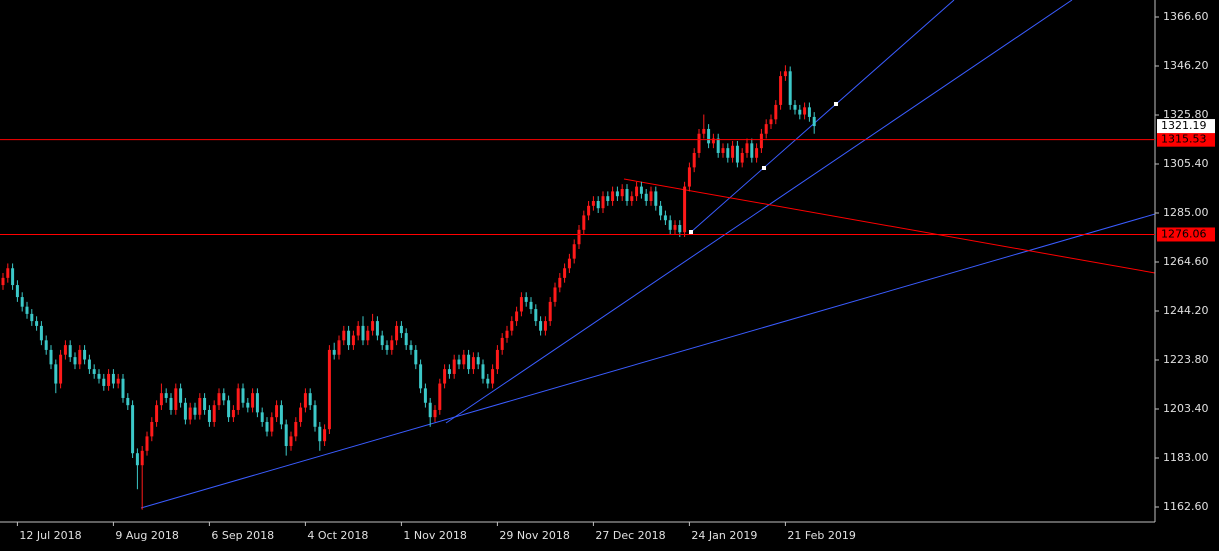 This screenshot has height=551, width=1219. Describe the element at coordinates (1184, 233) in the screenshot. I see `price-label: 1276.06` at that location.